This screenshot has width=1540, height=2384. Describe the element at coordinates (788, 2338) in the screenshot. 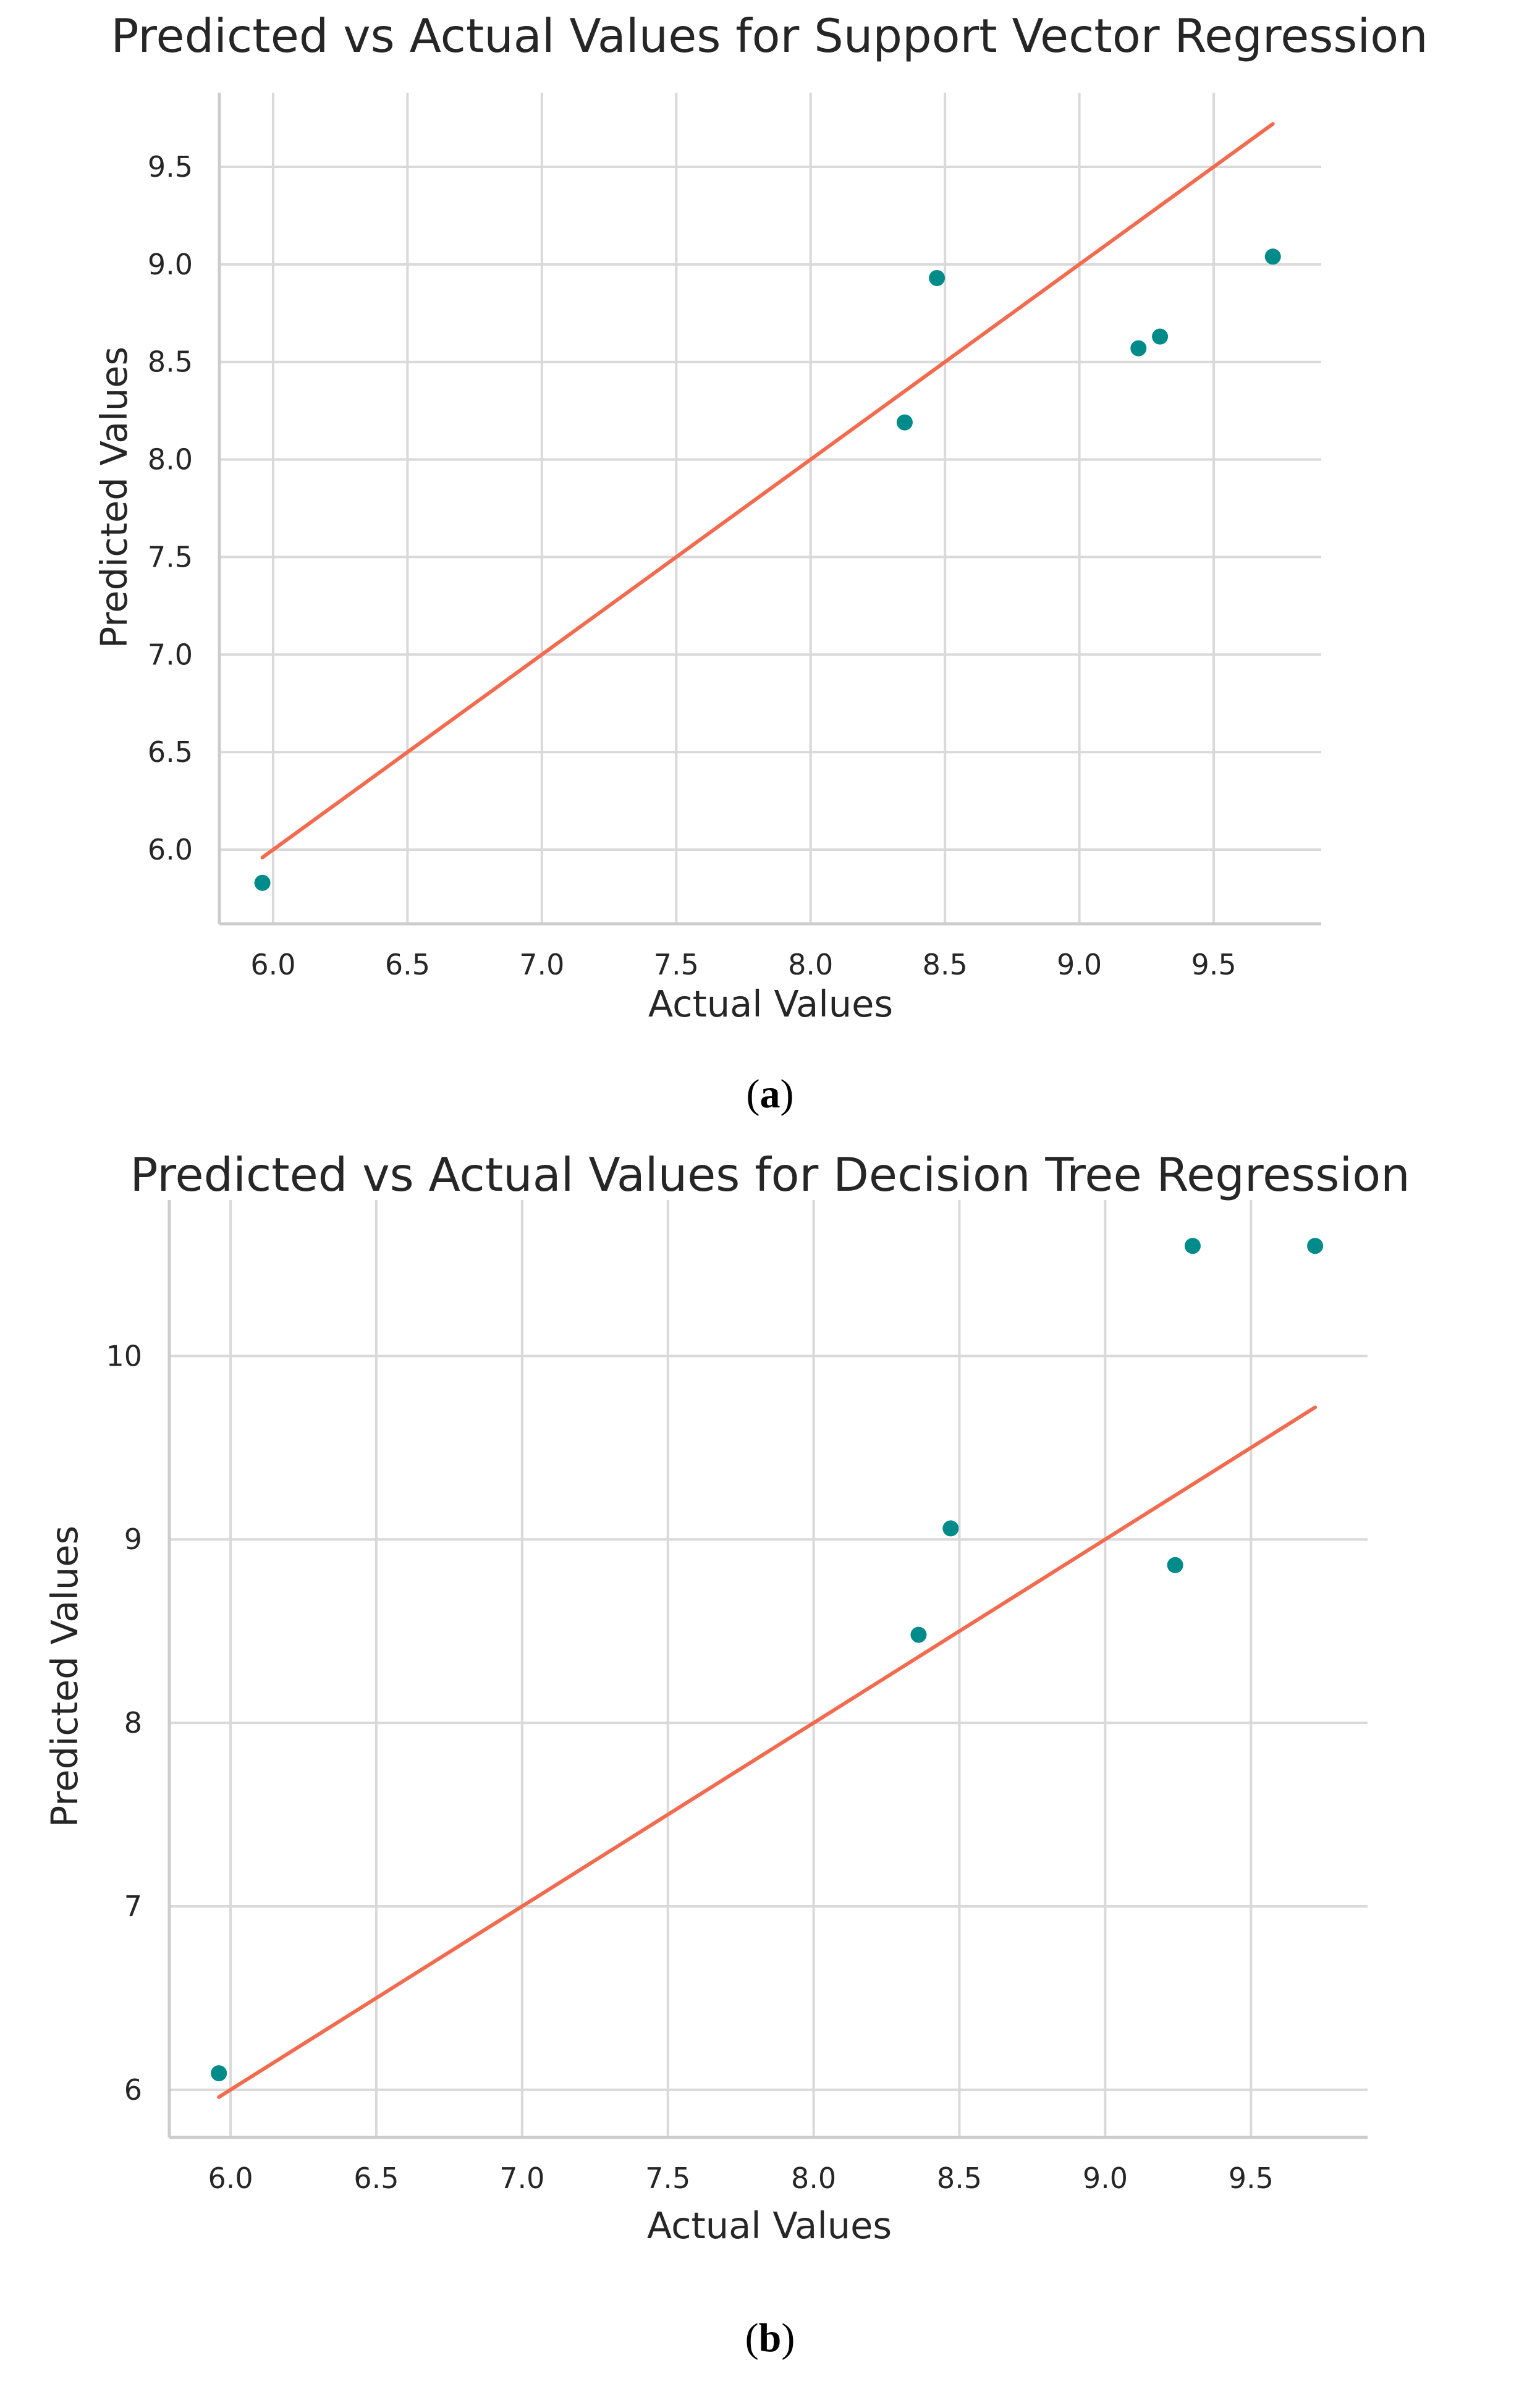

I see `chart-b-caption-close: )` at that location.